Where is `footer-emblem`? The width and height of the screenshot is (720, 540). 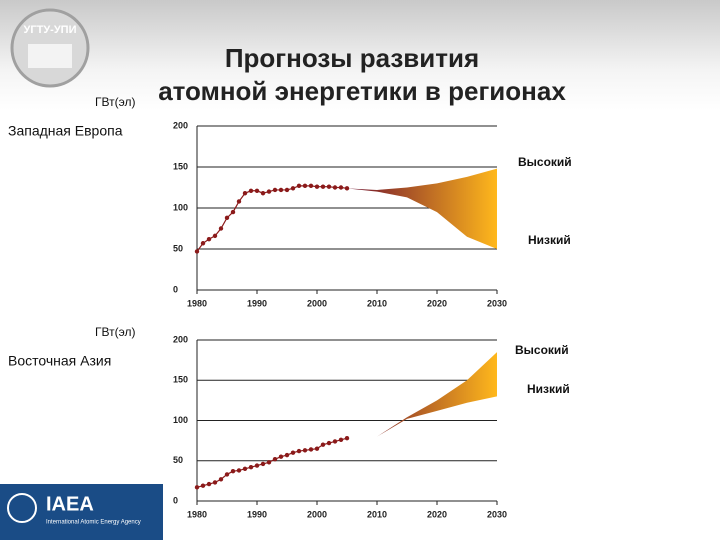
footer-emblem is located at coordinates (22, 508).